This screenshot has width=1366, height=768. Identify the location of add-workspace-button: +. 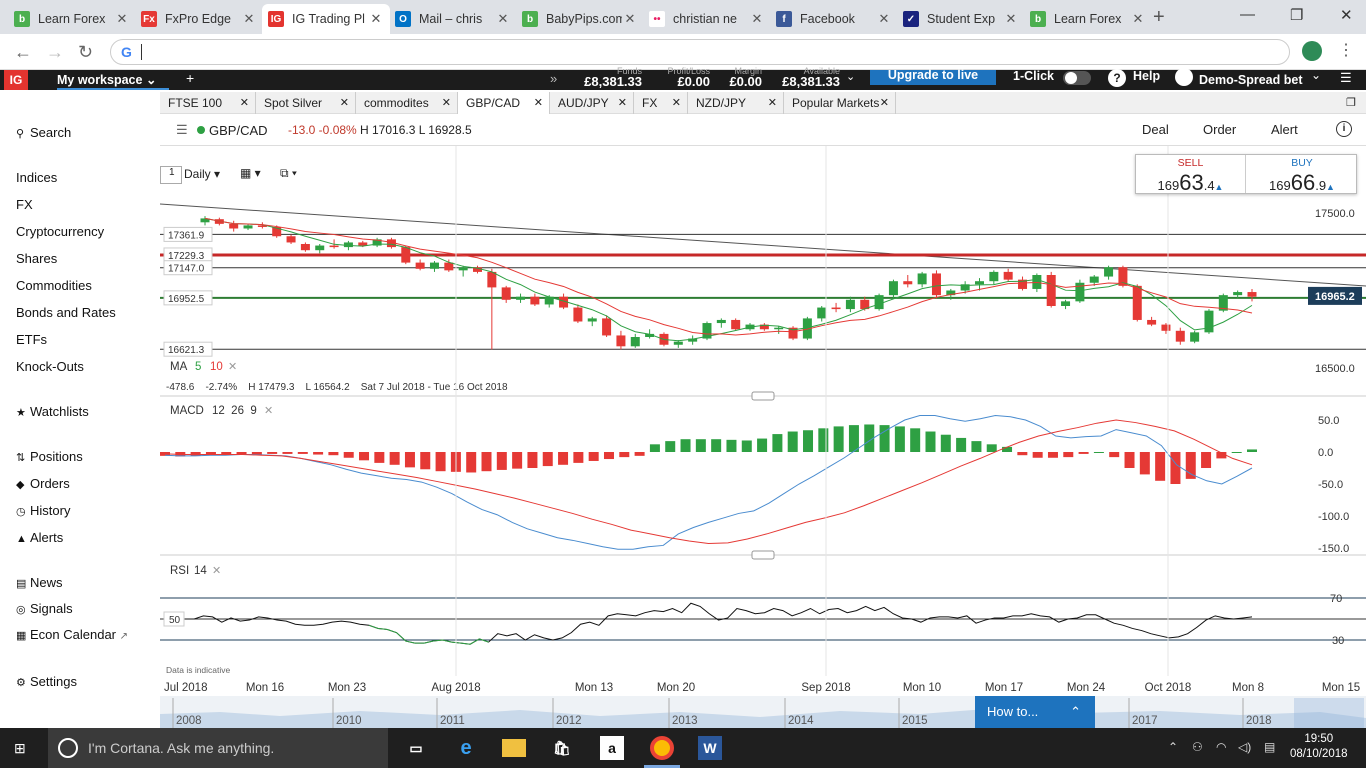
(190, 78).